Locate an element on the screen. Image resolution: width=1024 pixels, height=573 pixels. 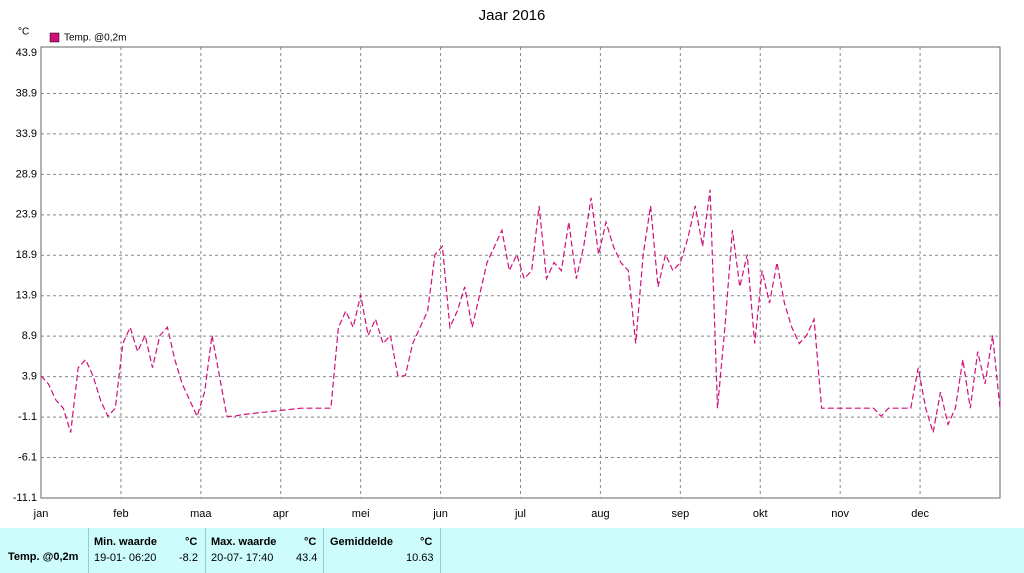
y-tick-label: 38.9 is located at coordinates (26, 93).